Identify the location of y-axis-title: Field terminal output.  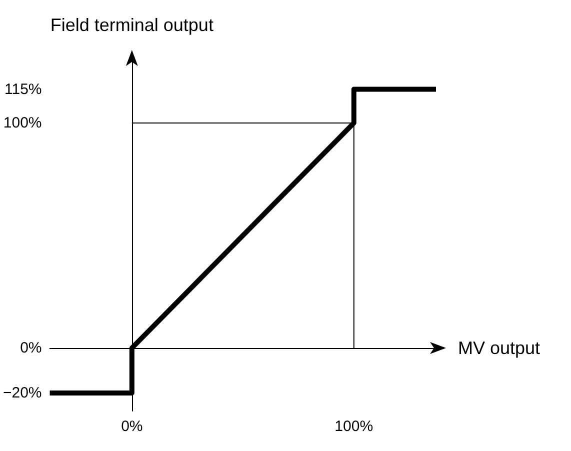
(132, 25).